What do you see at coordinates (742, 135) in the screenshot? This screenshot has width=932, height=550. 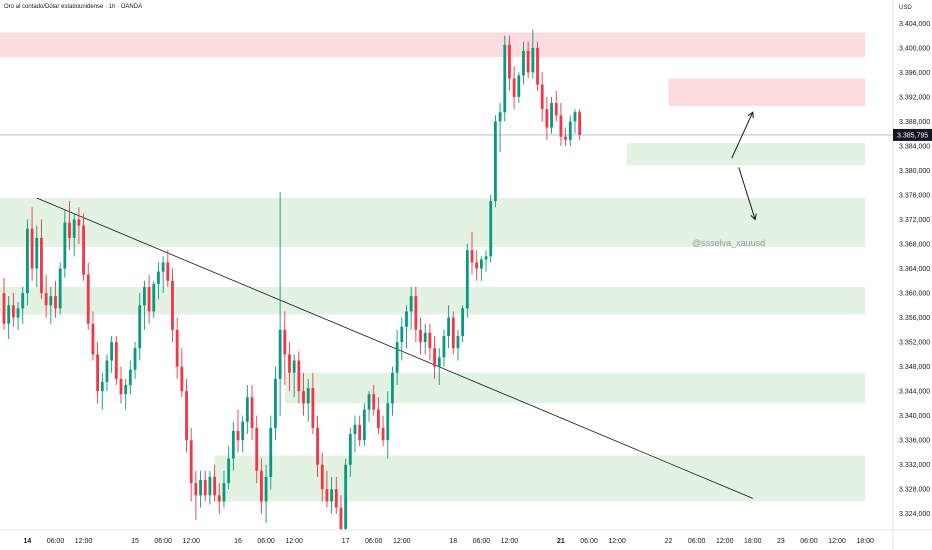 I see `projection-arrow` at bounding box center [742, 135].